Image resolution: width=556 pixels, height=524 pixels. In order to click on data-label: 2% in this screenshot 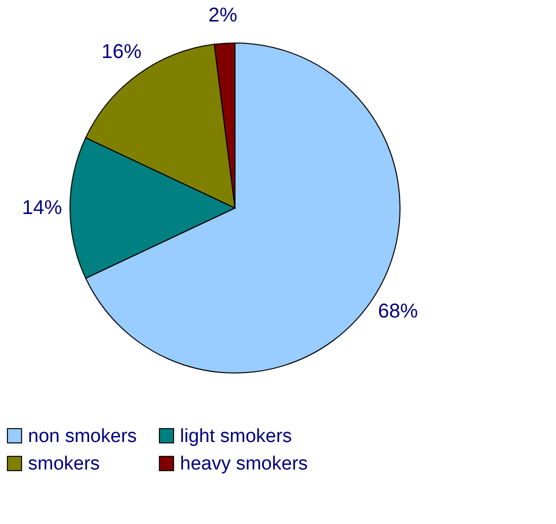, I will do `click(223, 15)`.